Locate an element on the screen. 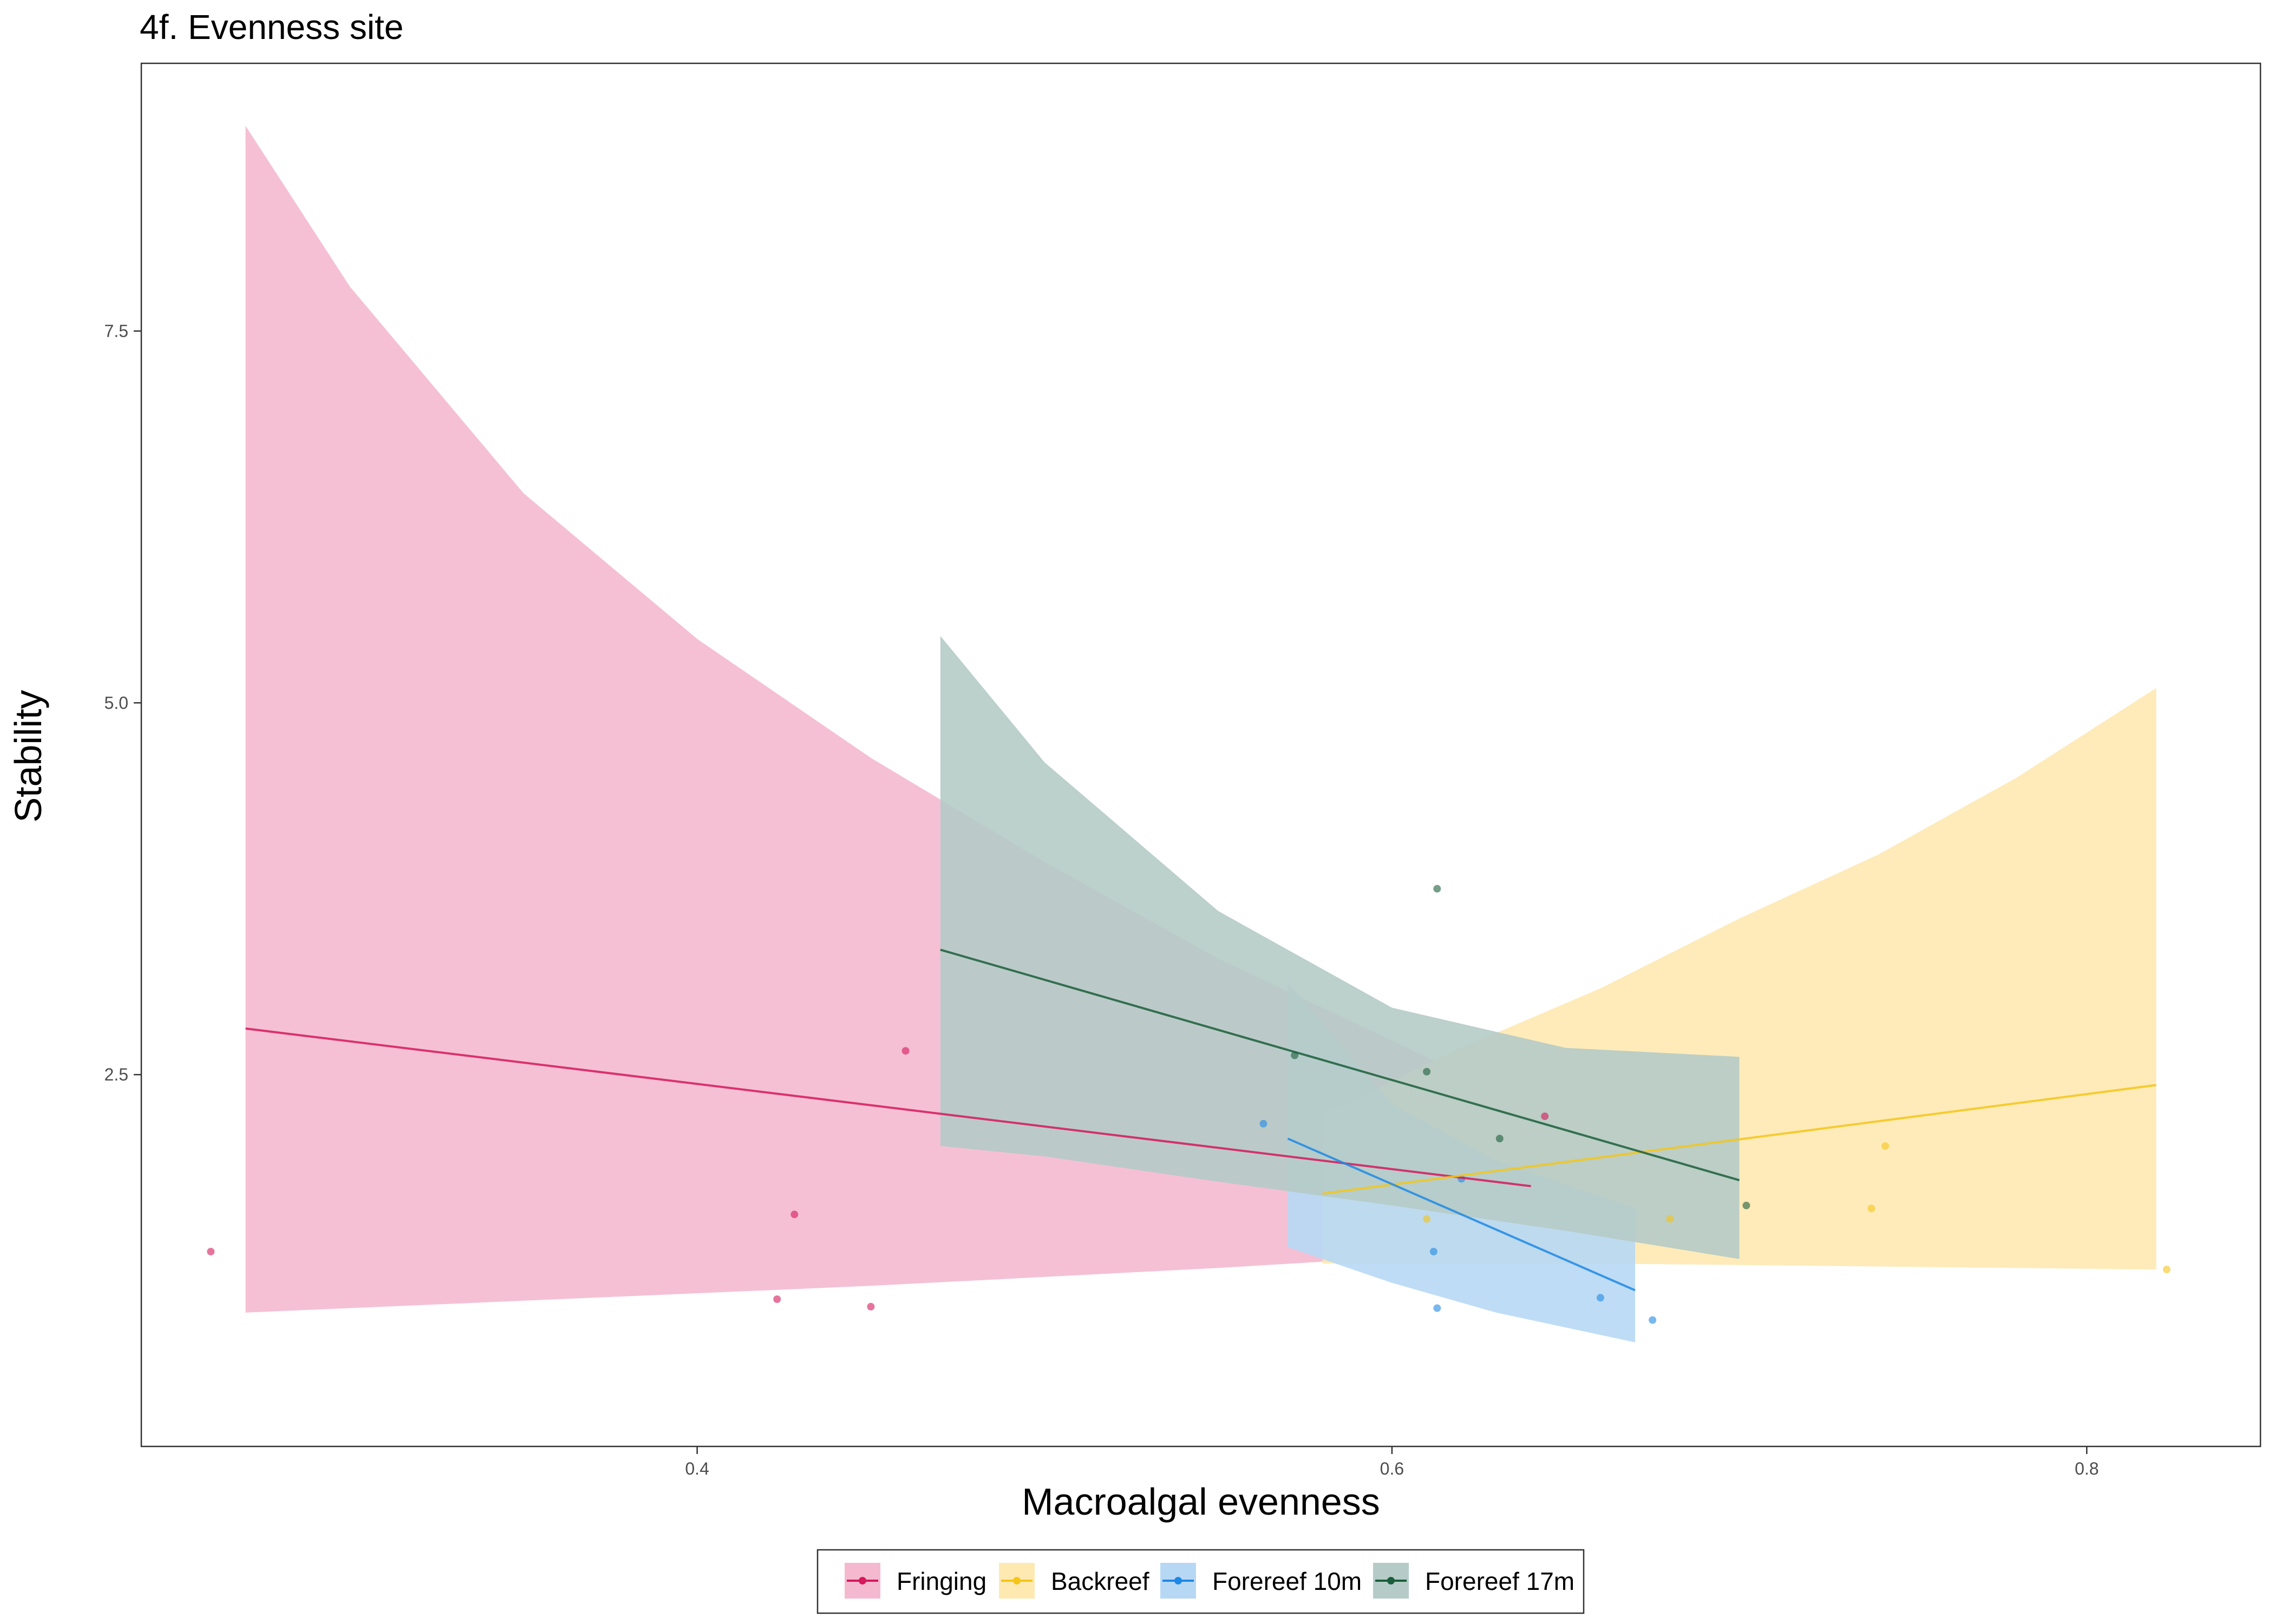  y-axis: 2.5 5.0 7.5 is located at coordinates (123, 703).